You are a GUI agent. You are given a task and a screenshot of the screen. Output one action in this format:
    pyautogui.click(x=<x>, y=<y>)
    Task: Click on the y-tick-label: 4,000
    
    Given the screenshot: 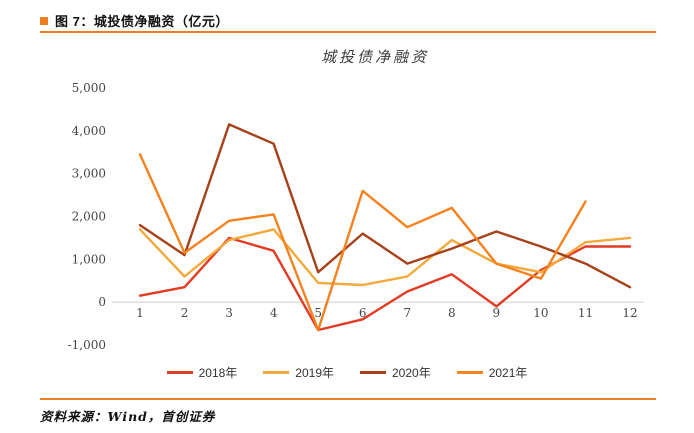 What is the action you would take?
    pyautogui.click(x=89, y=131)
    